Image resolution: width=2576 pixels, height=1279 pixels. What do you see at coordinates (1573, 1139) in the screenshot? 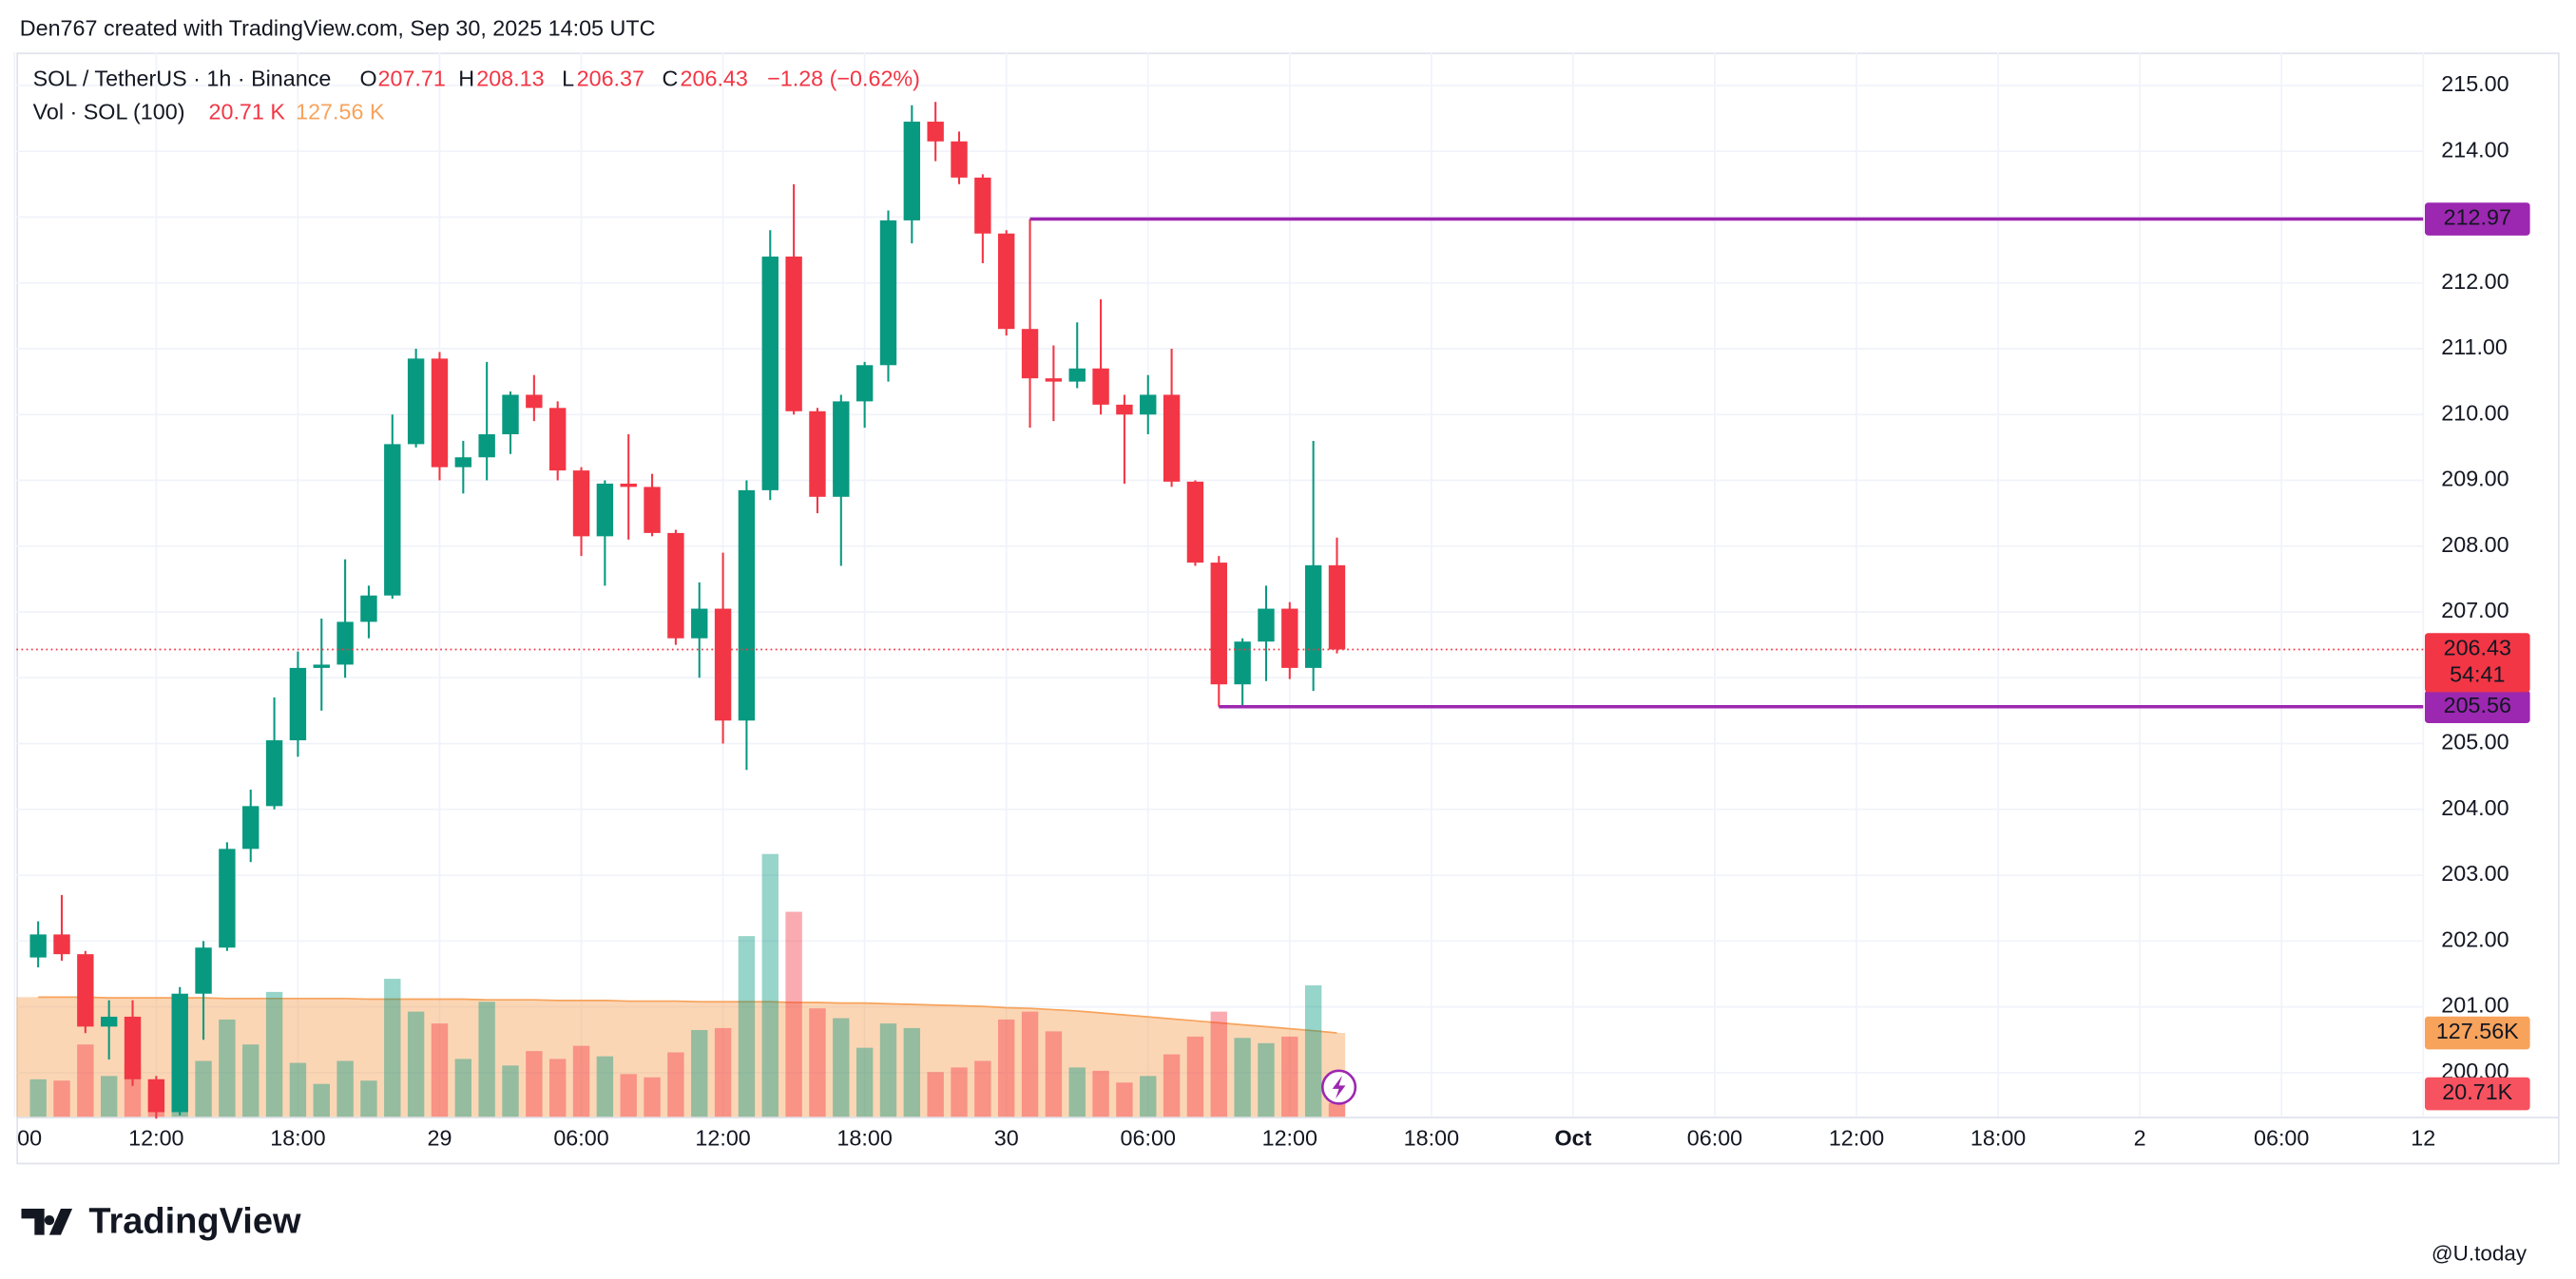
I see `x-tick-label: Oct` at bounding box center [1573, 1139].